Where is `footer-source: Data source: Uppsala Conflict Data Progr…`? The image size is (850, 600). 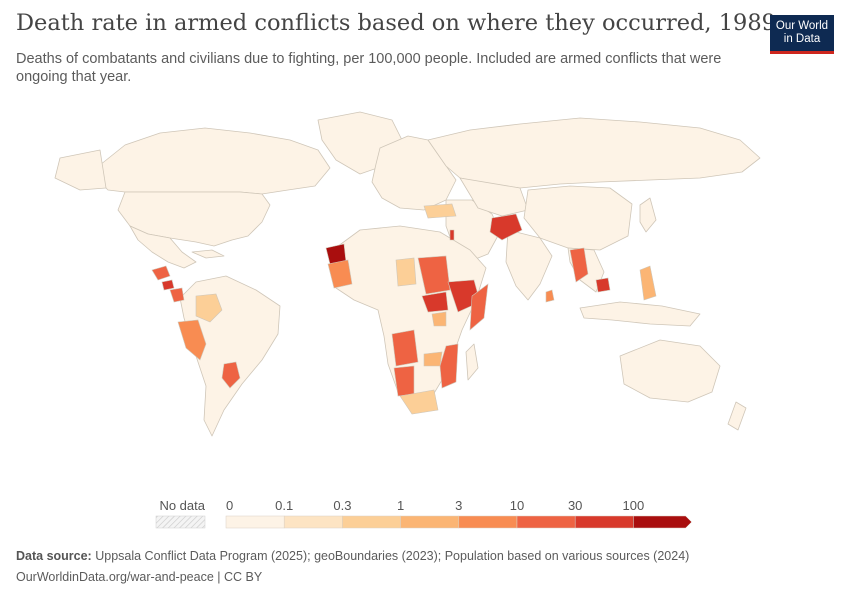 footer-source: Data source: Uppsala Conflict Data Progr… is located at coordinates (352, 556).